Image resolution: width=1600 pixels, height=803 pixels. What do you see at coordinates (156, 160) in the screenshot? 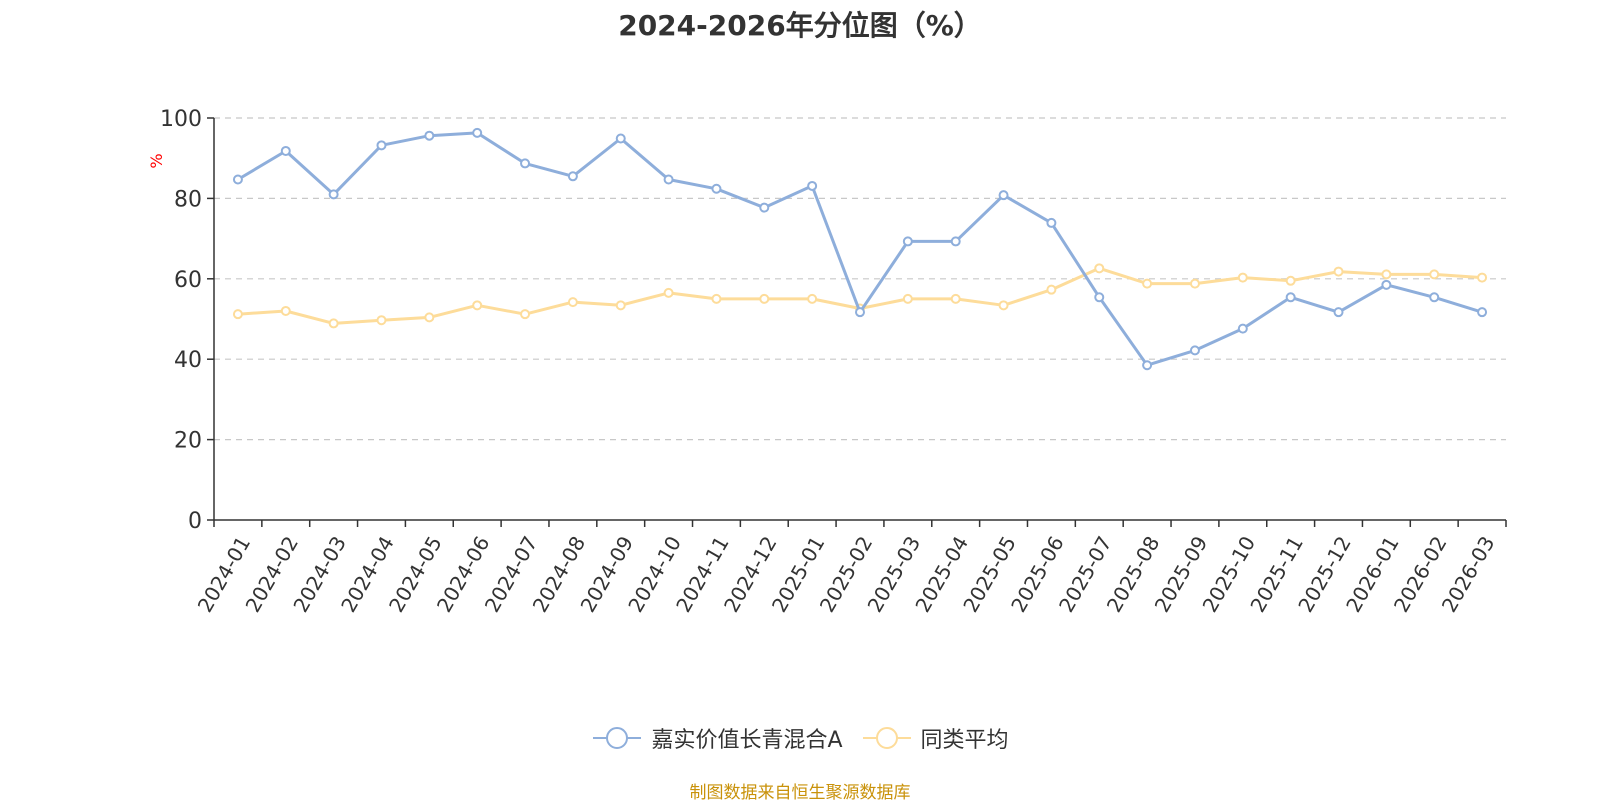
I see `y-axis-unit-label: %` at bounding box center [156, 160].